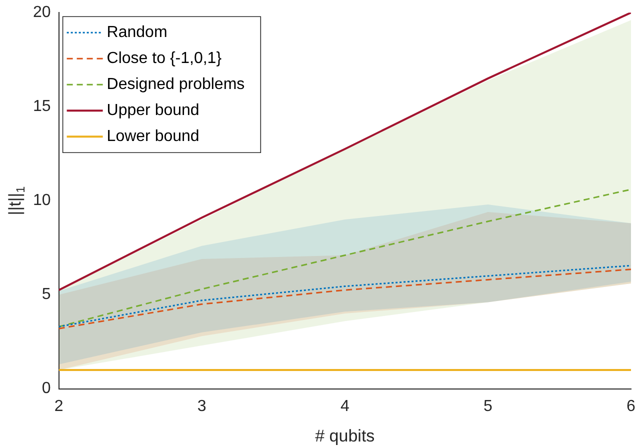 The height and width of the screenshot is (447, 641). What do you see at coordinates (17, 201) in the screenshot?
I see `y-axis-title: ||t||1` at bounding box center [17, 201].